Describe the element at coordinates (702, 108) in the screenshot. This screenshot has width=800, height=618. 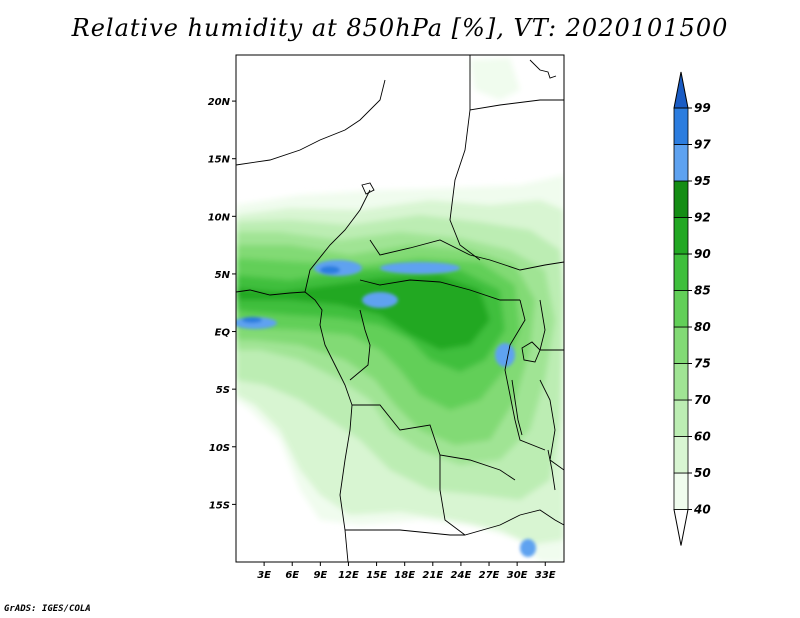
I see `colorbar-label: 99` at that location.